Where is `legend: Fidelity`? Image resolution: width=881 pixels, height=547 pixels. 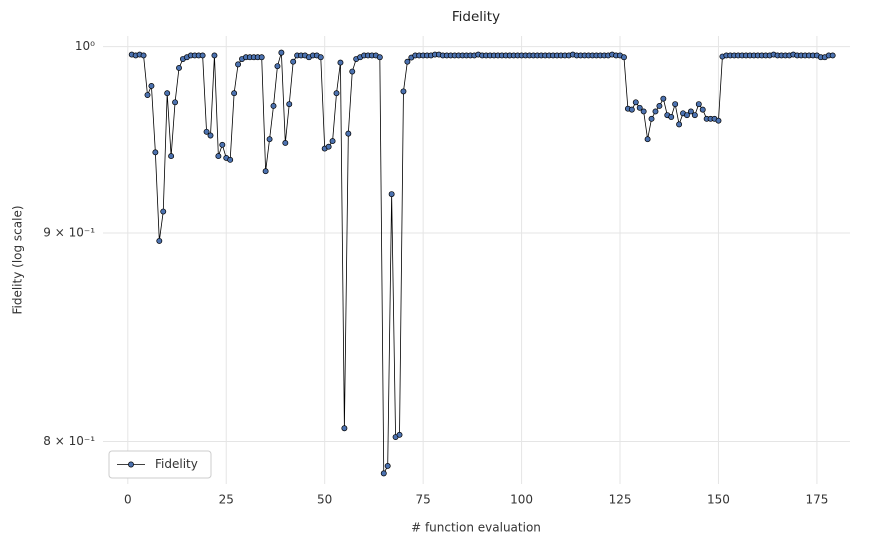
legend: Fidelity is located at coordinates (160, 464).